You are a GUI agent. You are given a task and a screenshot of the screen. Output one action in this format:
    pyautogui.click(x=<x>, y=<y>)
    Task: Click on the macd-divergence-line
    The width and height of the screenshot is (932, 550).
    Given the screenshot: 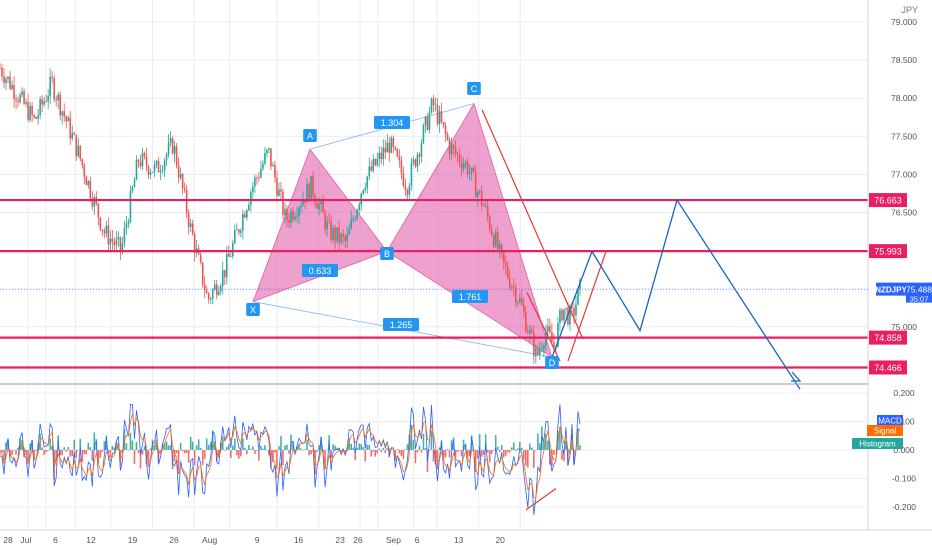 What is the action you would take?
    pyautogui.click(x=541, y=499)
    